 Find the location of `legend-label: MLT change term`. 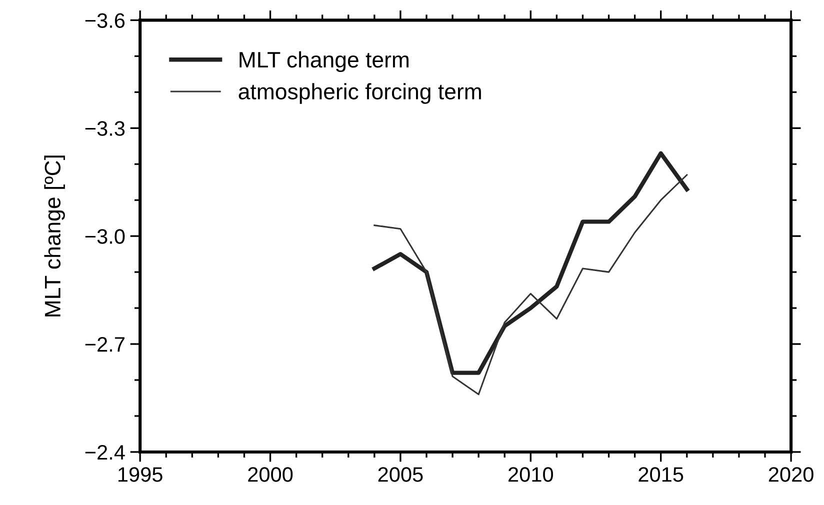

legend-label: MLT change term is located at coordinates (324, 61).